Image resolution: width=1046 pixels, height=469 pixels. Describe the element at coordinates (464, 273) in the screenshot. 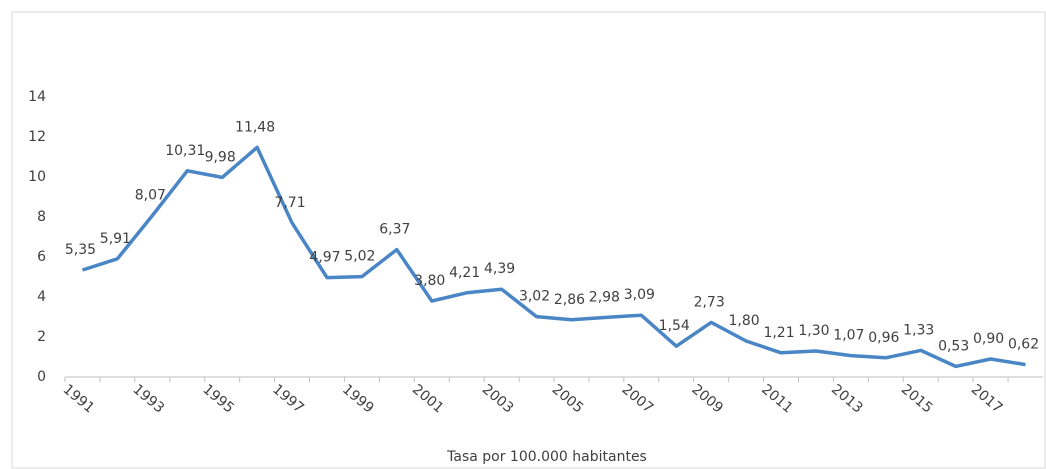

I see `data-label: 4,21` at that location.